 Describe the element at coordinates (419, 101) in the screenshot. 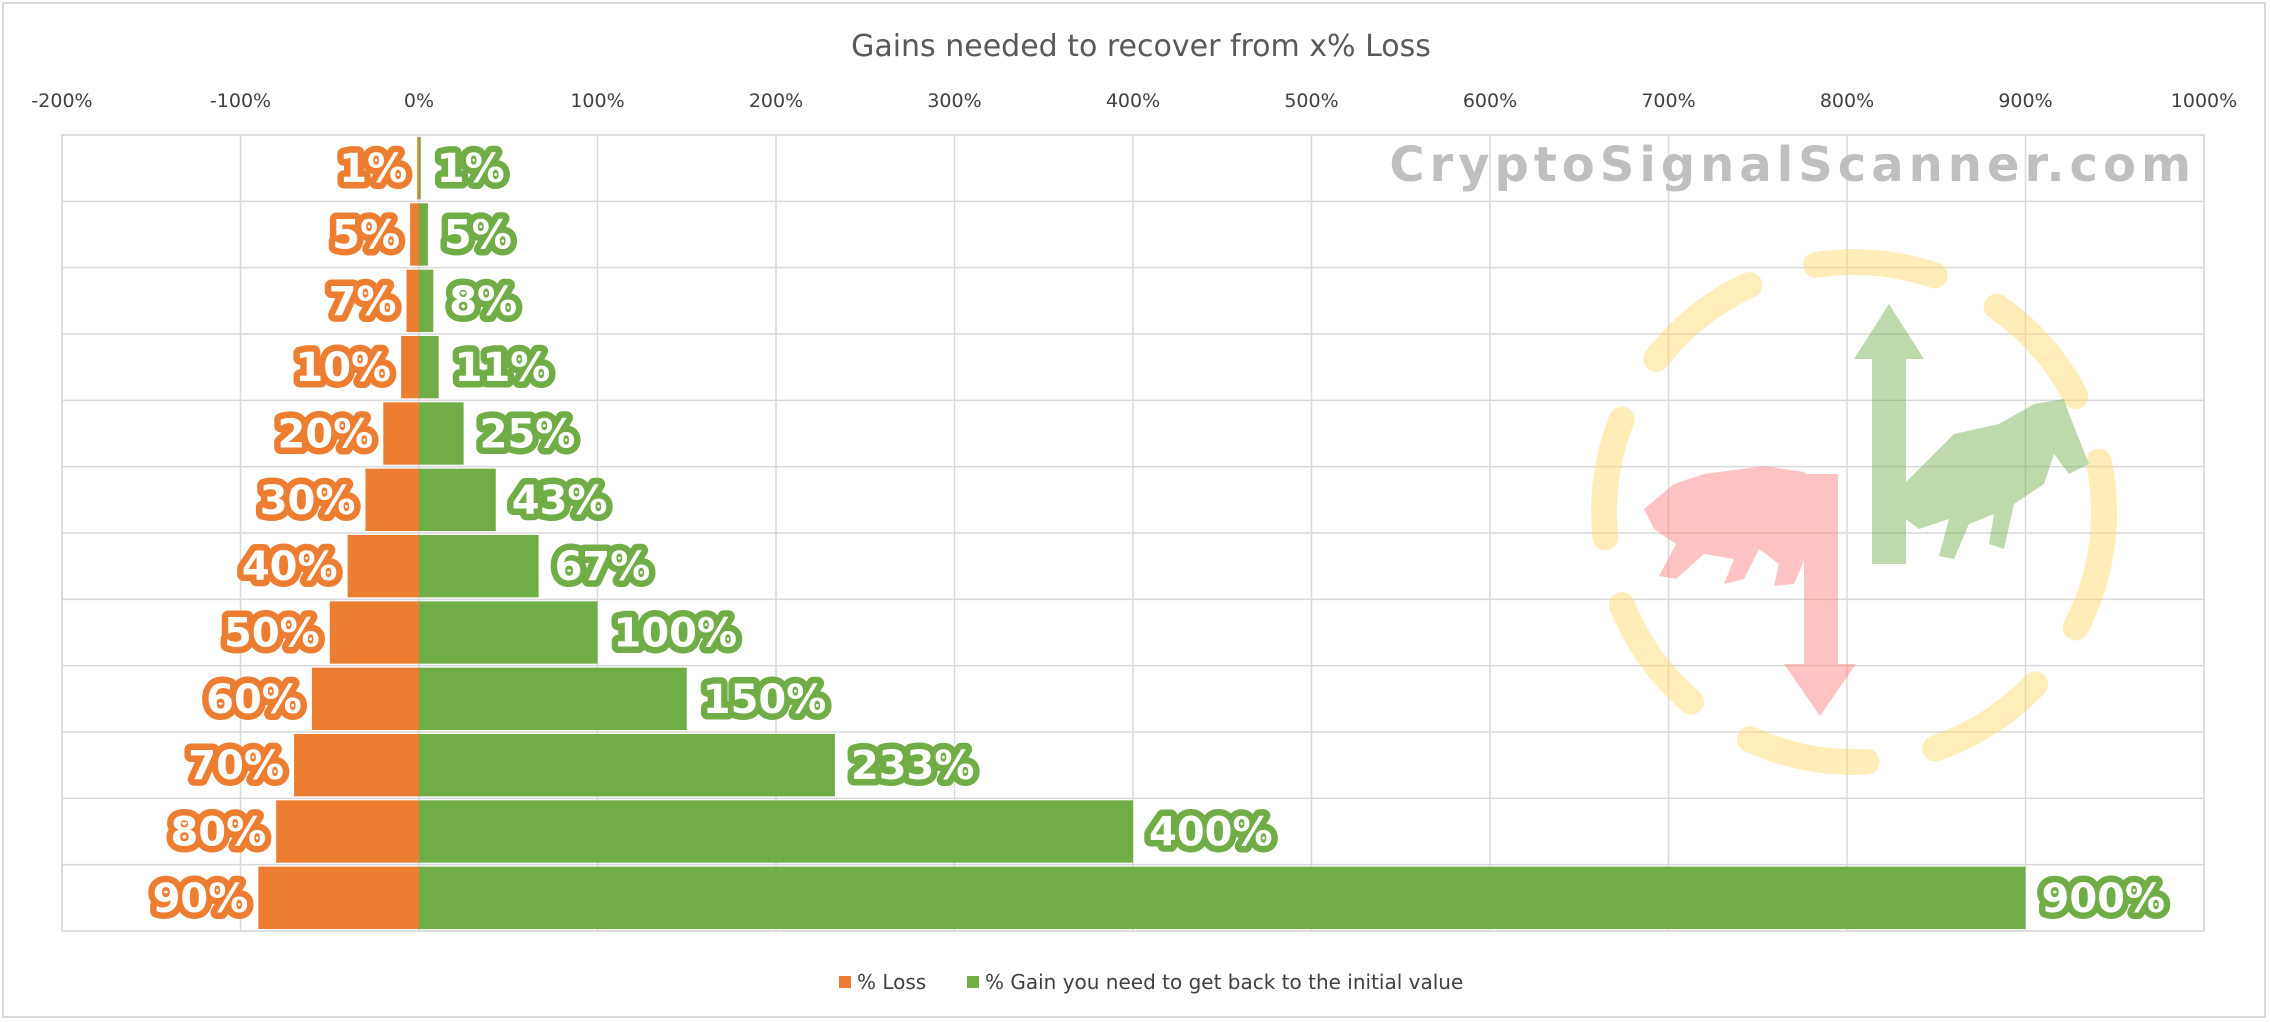

I see `x-tick-label: 0%` at that location.